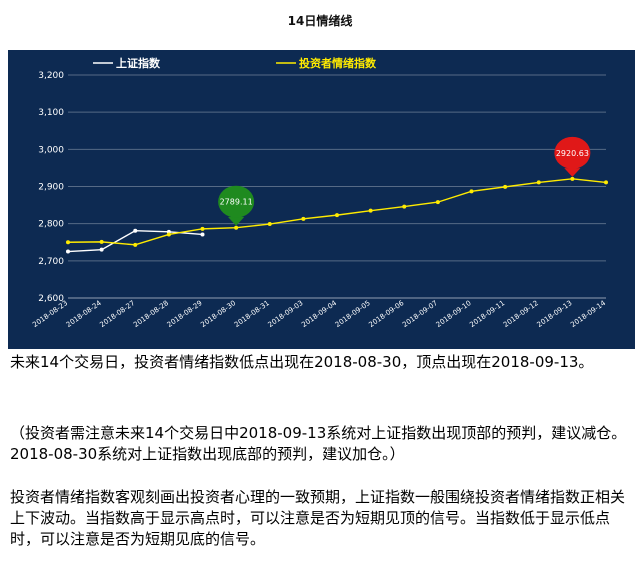 This screenshot has width=640, height=563. Describe the element at coordinates (386, 314) in the screenshot. I see `x-tick-label: 2018-09-06` at that location.